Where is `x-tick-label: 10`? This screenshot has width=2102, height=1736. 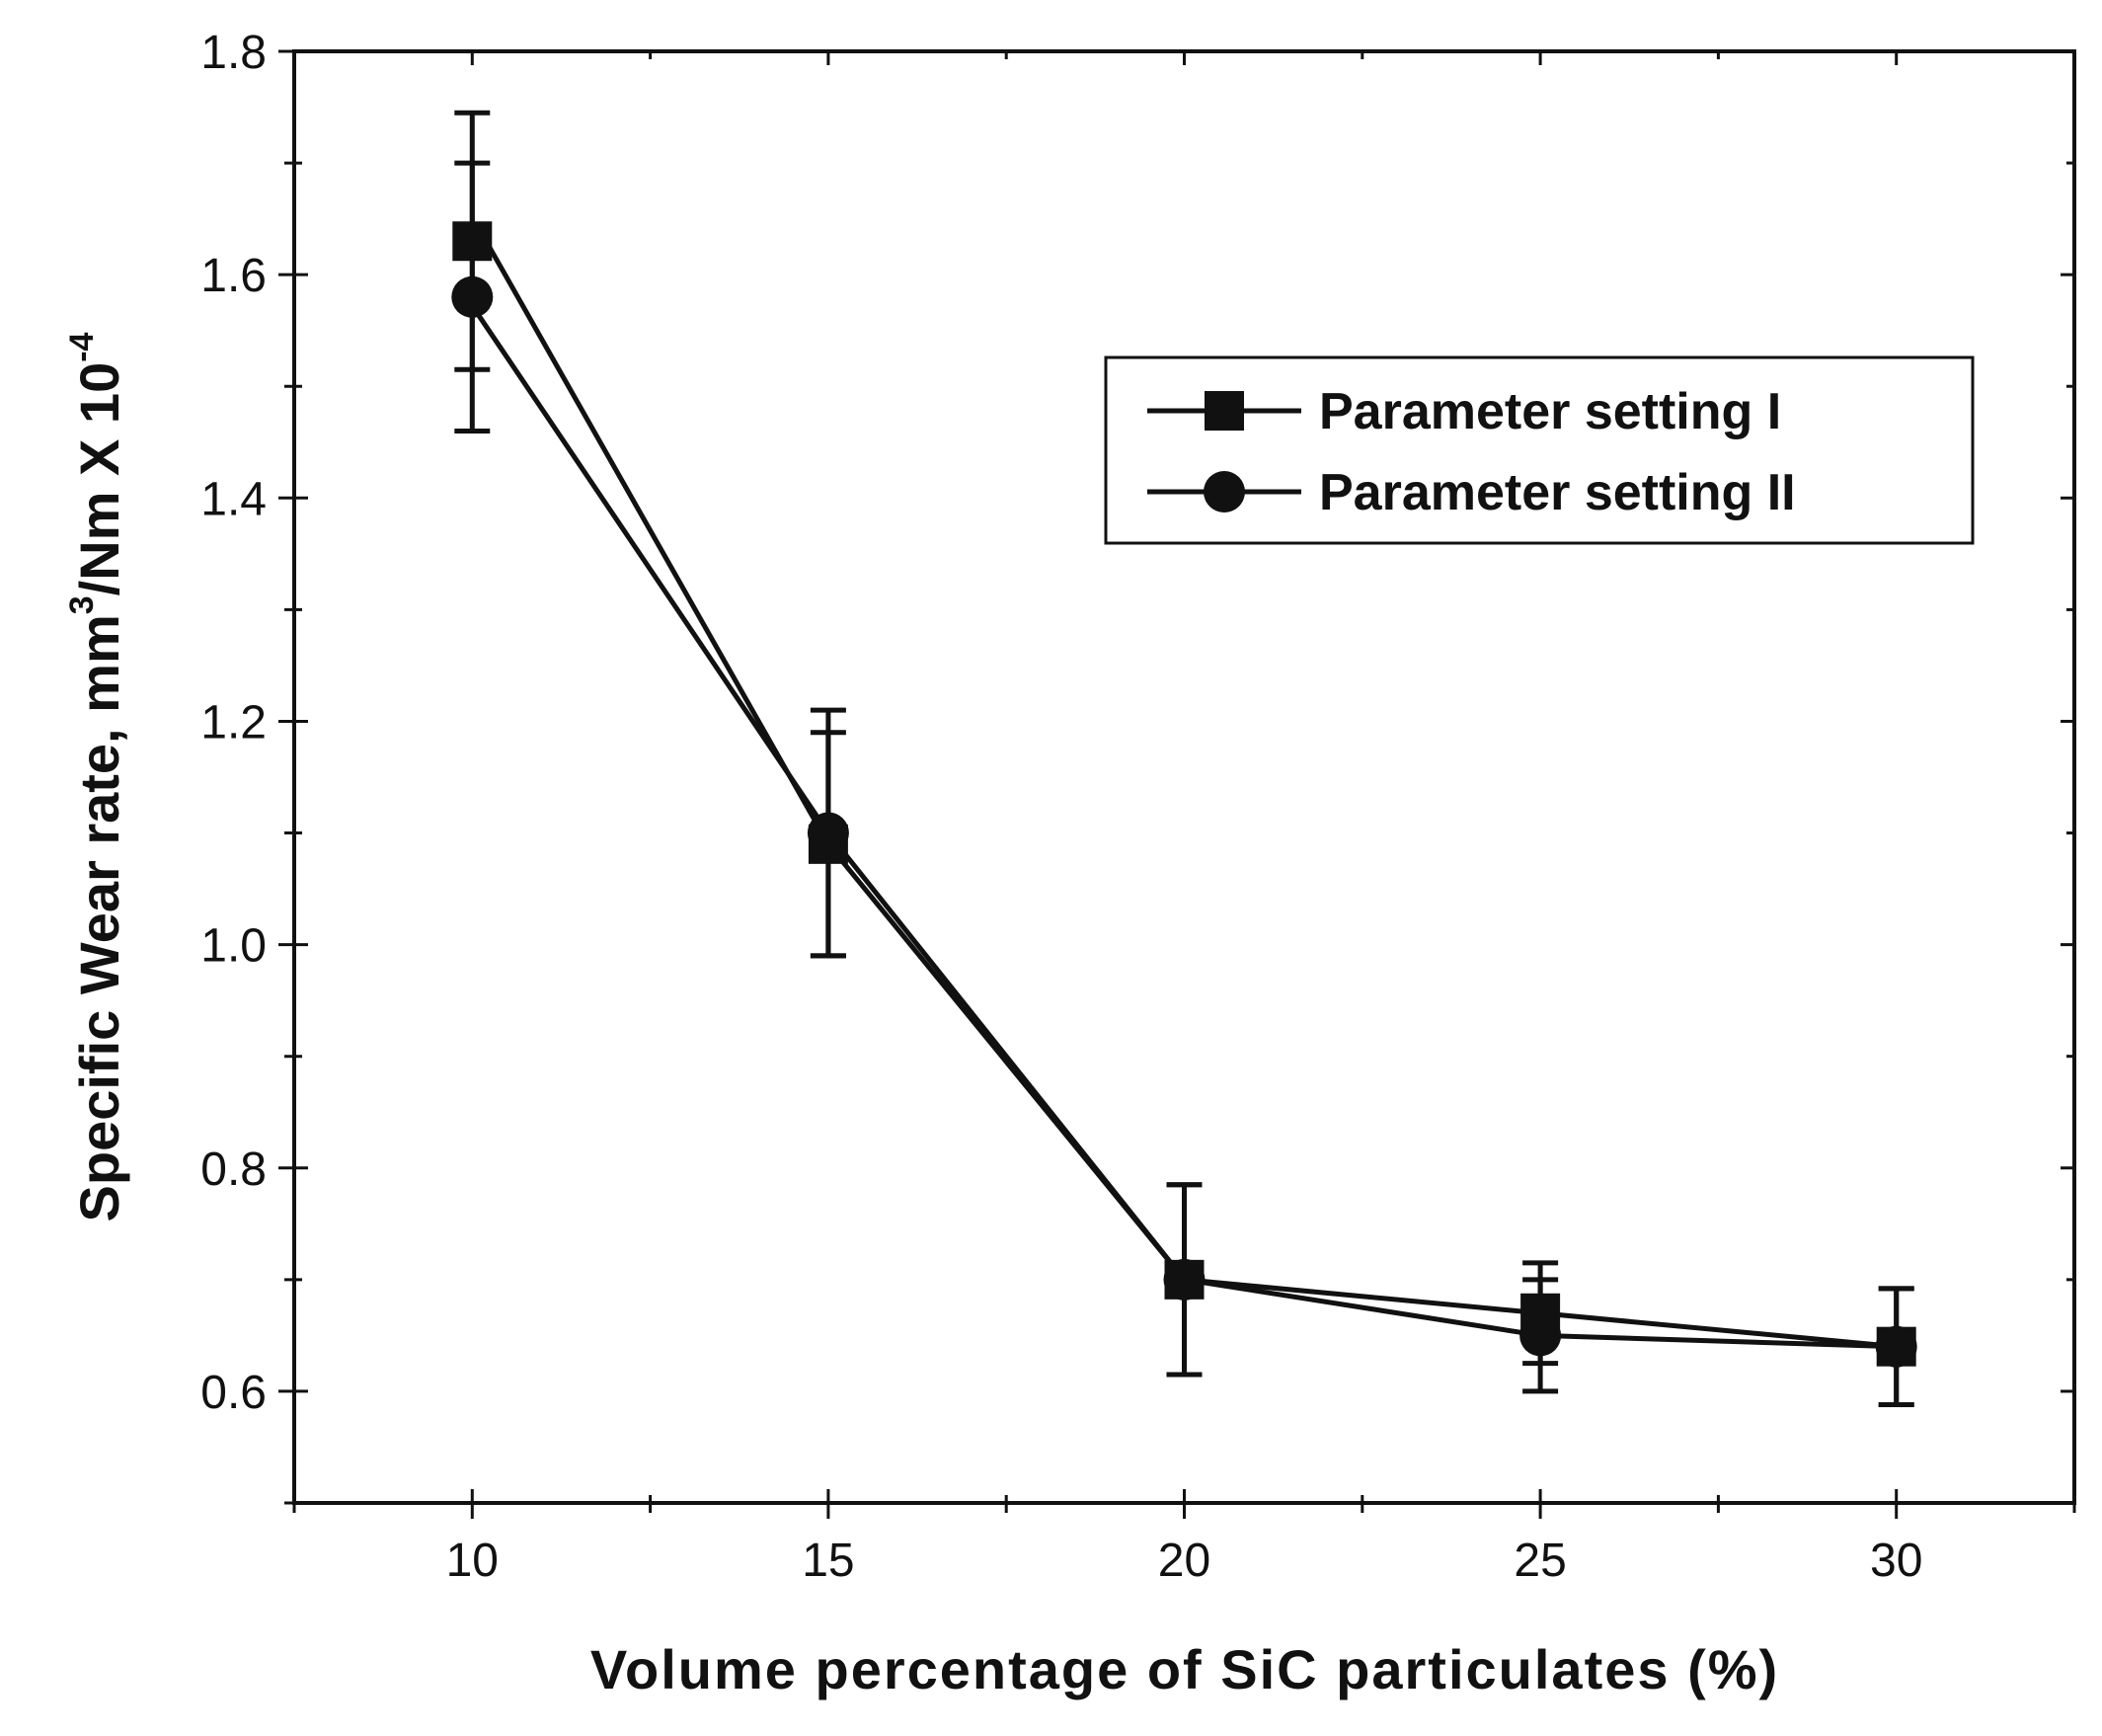 x-tick-label: 10 is located at coordinates (472, 1561).